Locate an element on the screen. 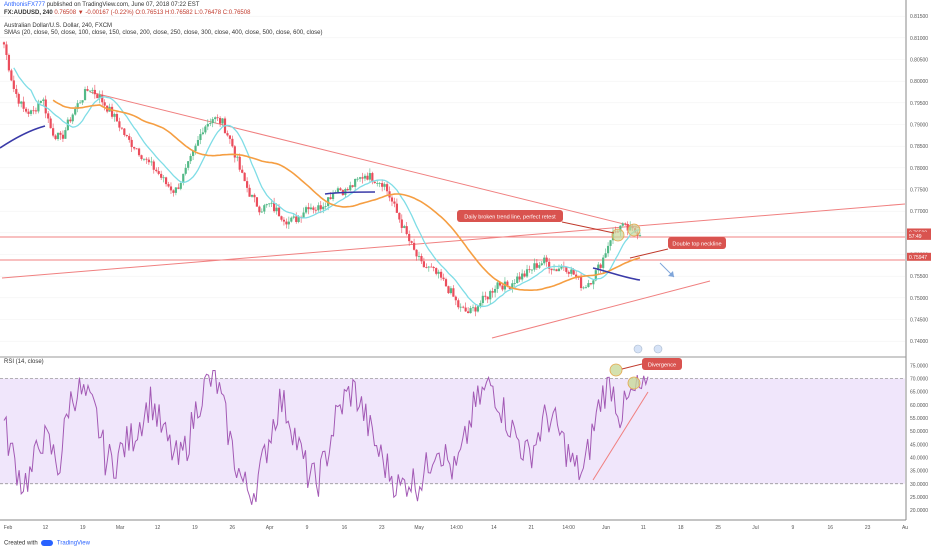  symbol-label: FX:AUDUSD, 240 is located at coordinates (28, 13).